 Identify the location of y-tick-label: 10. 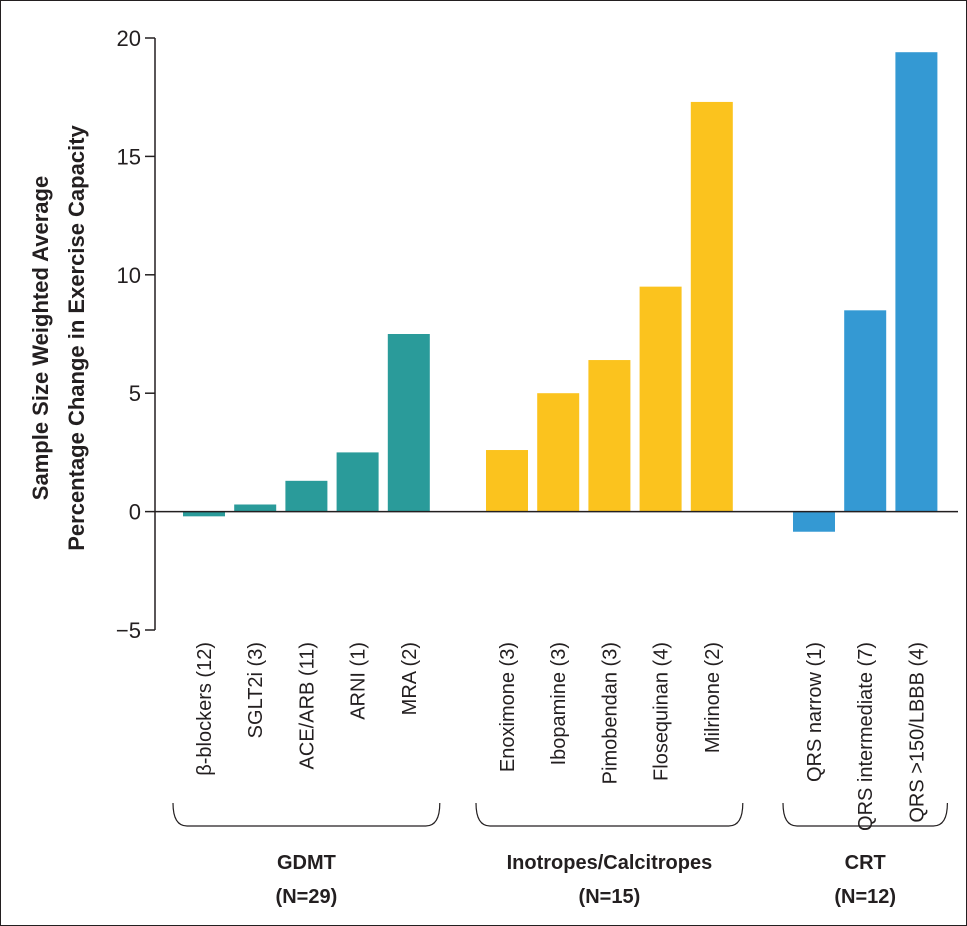
(129, 275).